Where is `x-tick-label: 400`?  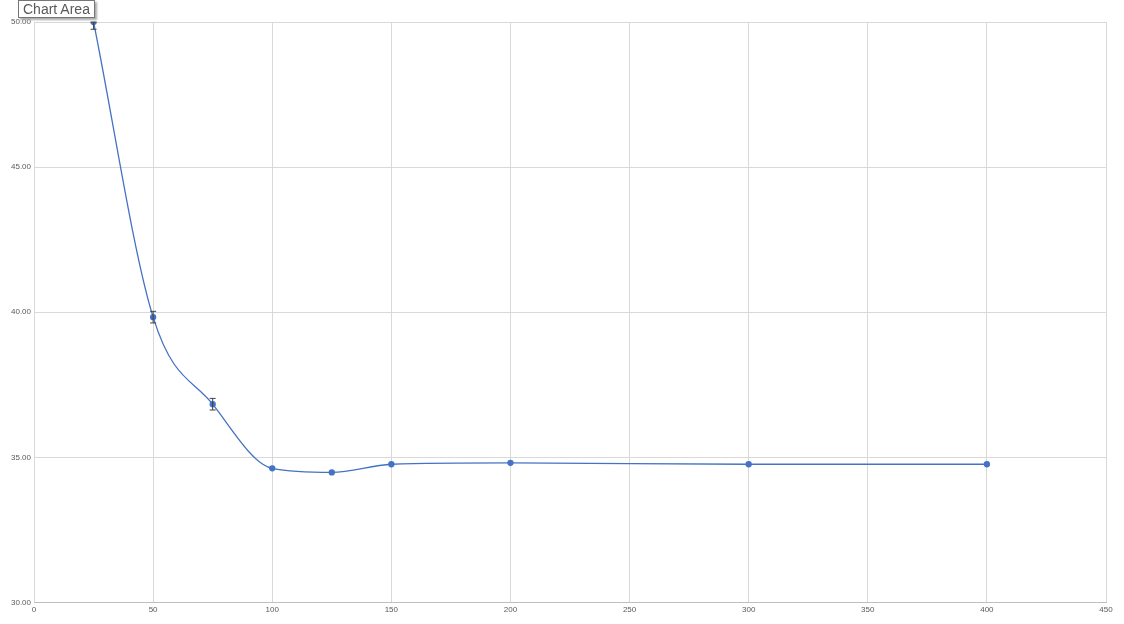 x-tick-label: 400 is located at coordinates (987, 610).